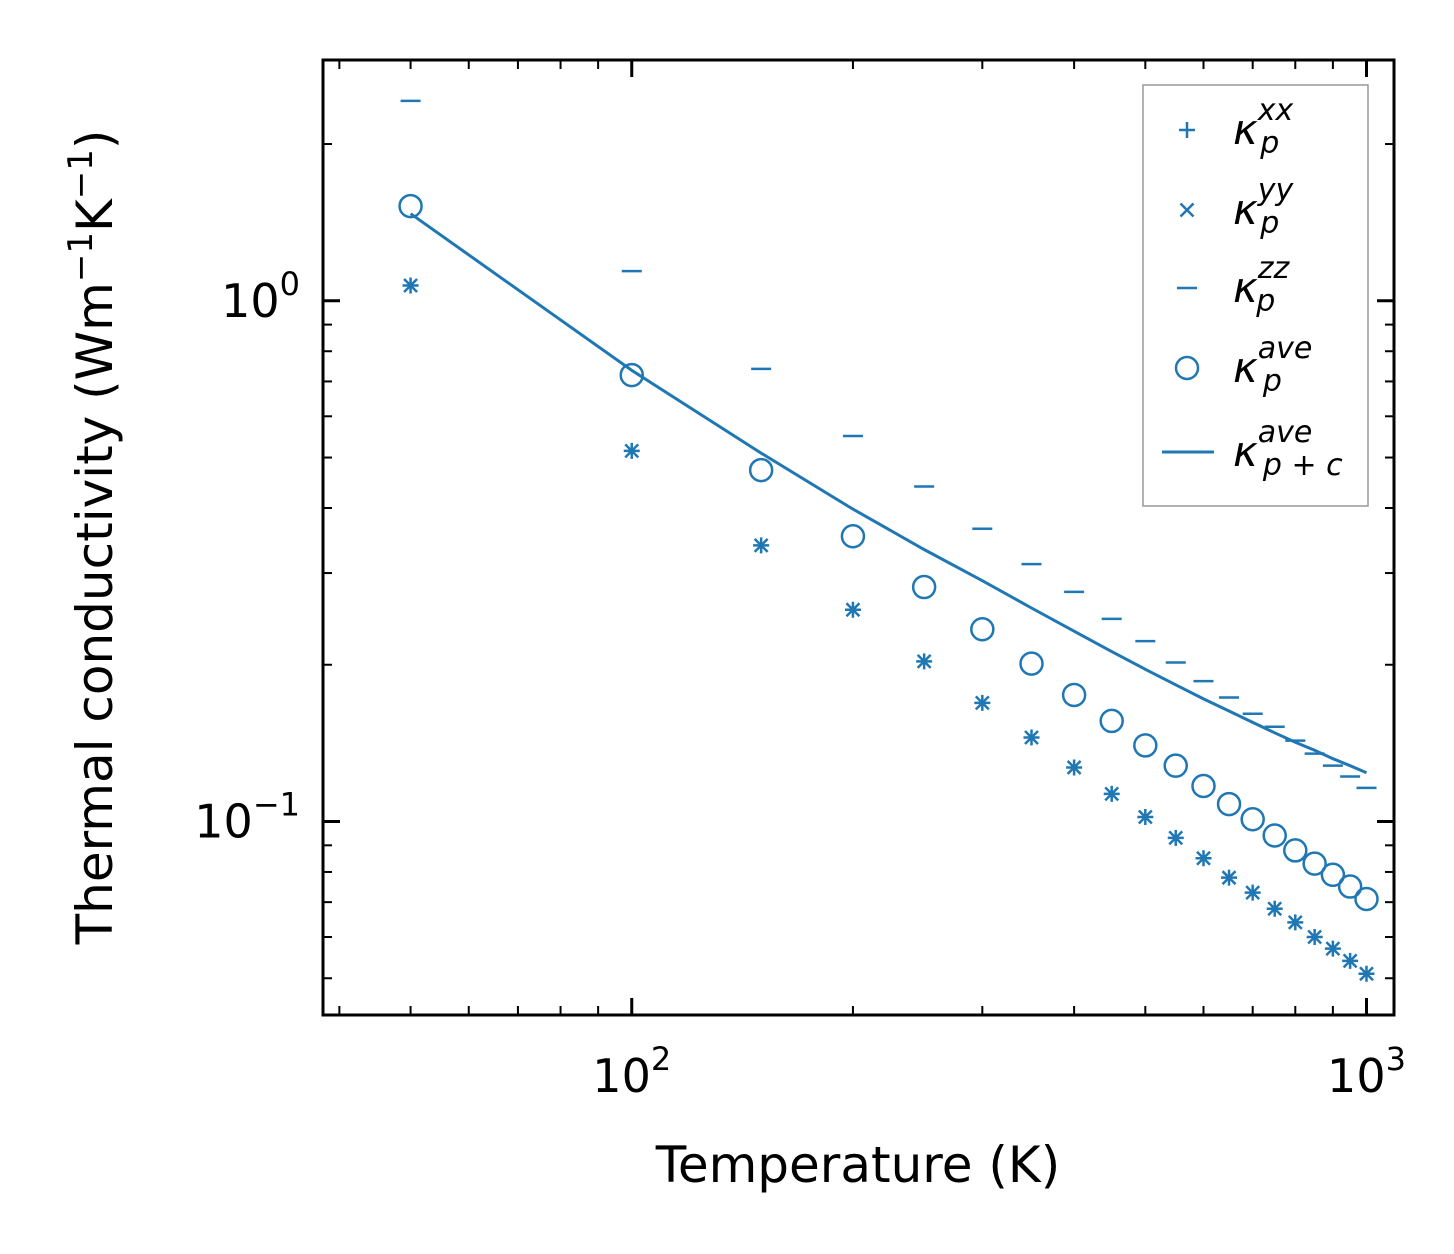 This screenshot has height=1254, width=1454. I want to click on legend-label: κzz p, so click(1262, 285).